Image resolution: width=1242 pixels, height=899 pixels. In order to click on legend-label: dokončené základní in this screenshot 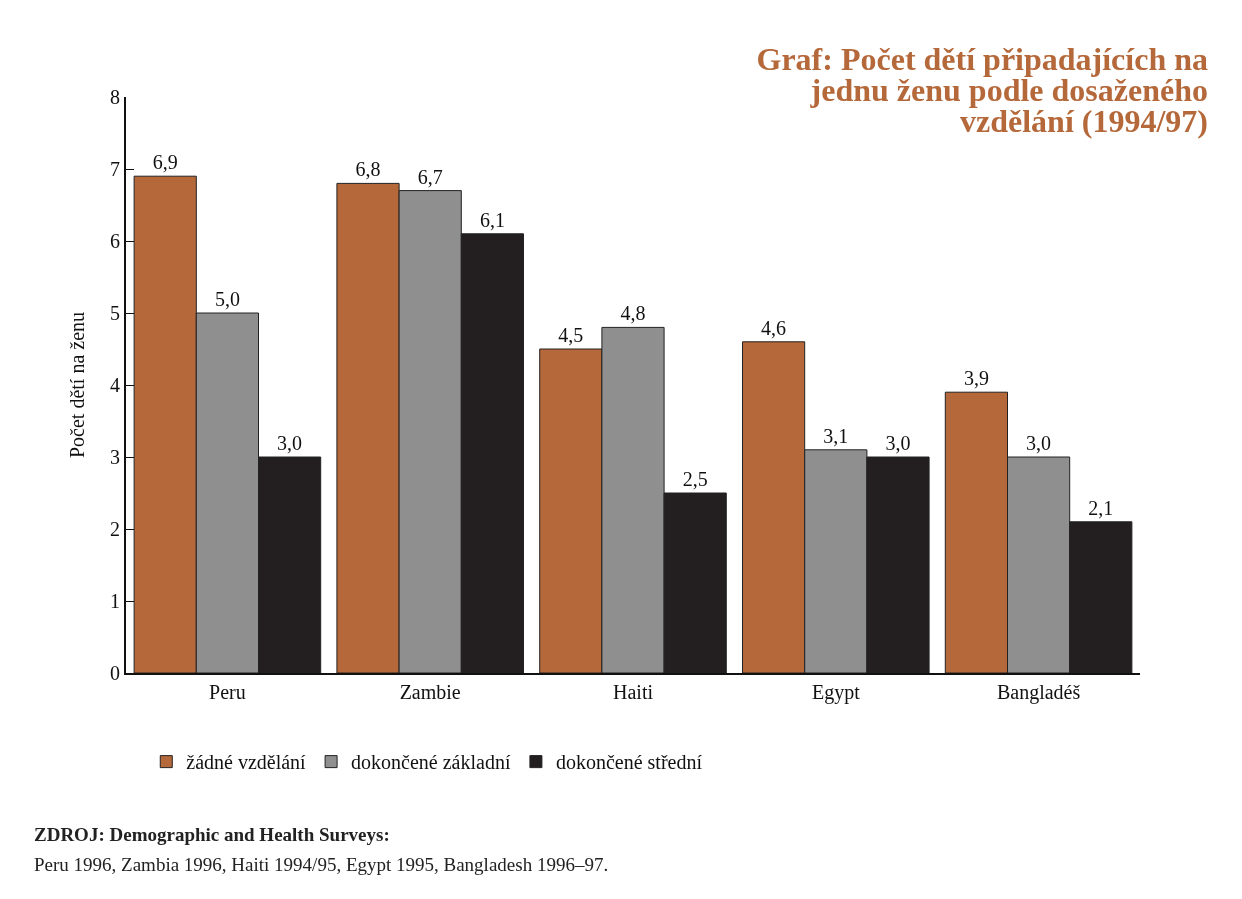, I will do `click(431, 762)`.